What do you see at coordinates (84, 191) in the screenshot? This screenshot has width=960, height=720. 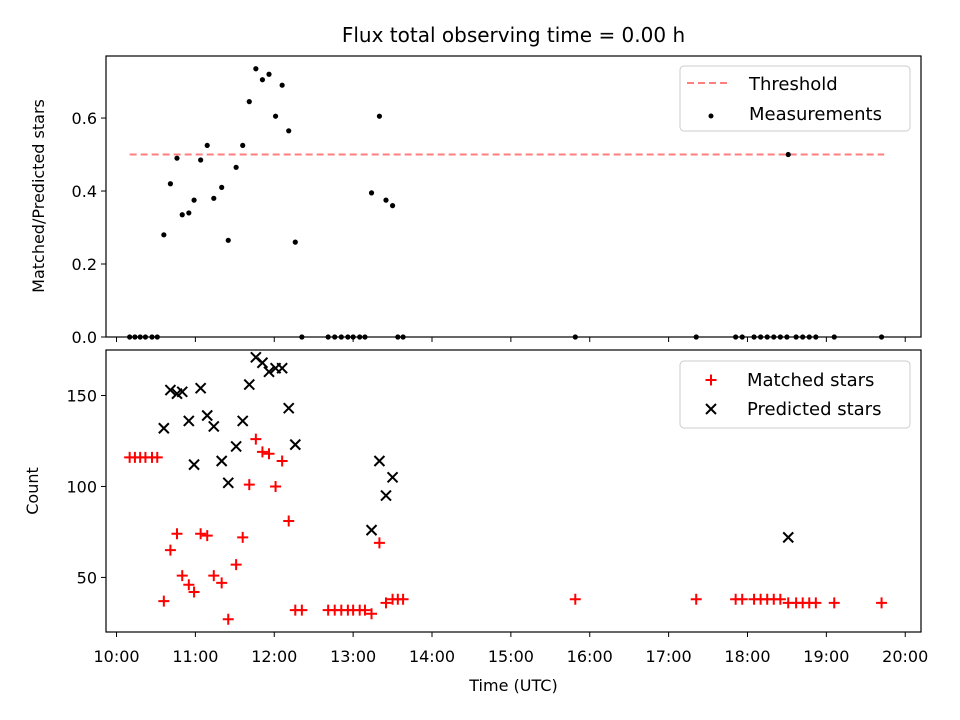 I see `y-tick-label: 0.4` at bounding box center [84, 191].